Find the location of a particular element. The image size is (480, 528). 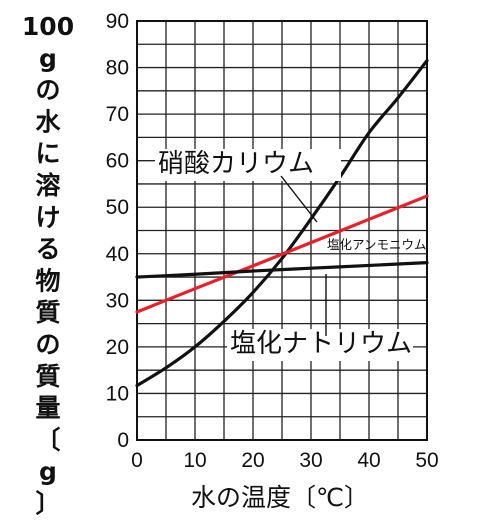

y-axis-label-char: る is located at coordinates (47, 249).